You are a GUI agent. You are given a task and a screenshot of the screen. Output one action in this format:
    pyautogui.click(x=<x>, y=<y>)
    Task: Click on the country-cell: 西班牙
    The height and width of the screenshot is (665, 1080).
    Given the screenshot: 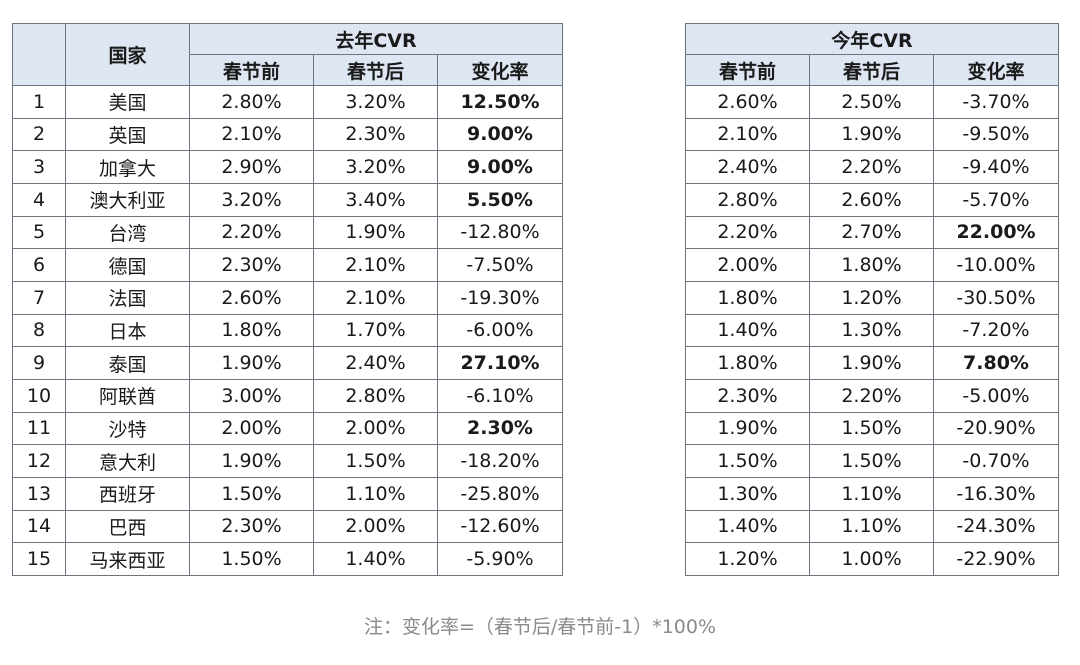 What is the action you would take?
    pyautogui.click(x=127, y=493)
    